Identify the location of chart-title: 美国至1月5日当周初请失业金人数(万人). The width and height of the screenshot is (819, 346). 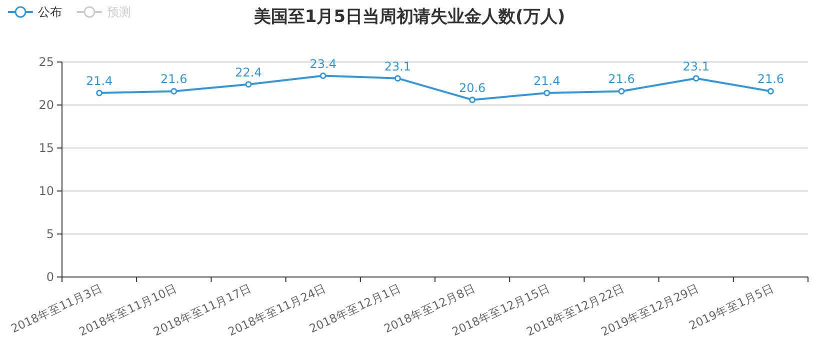
(409, 17).